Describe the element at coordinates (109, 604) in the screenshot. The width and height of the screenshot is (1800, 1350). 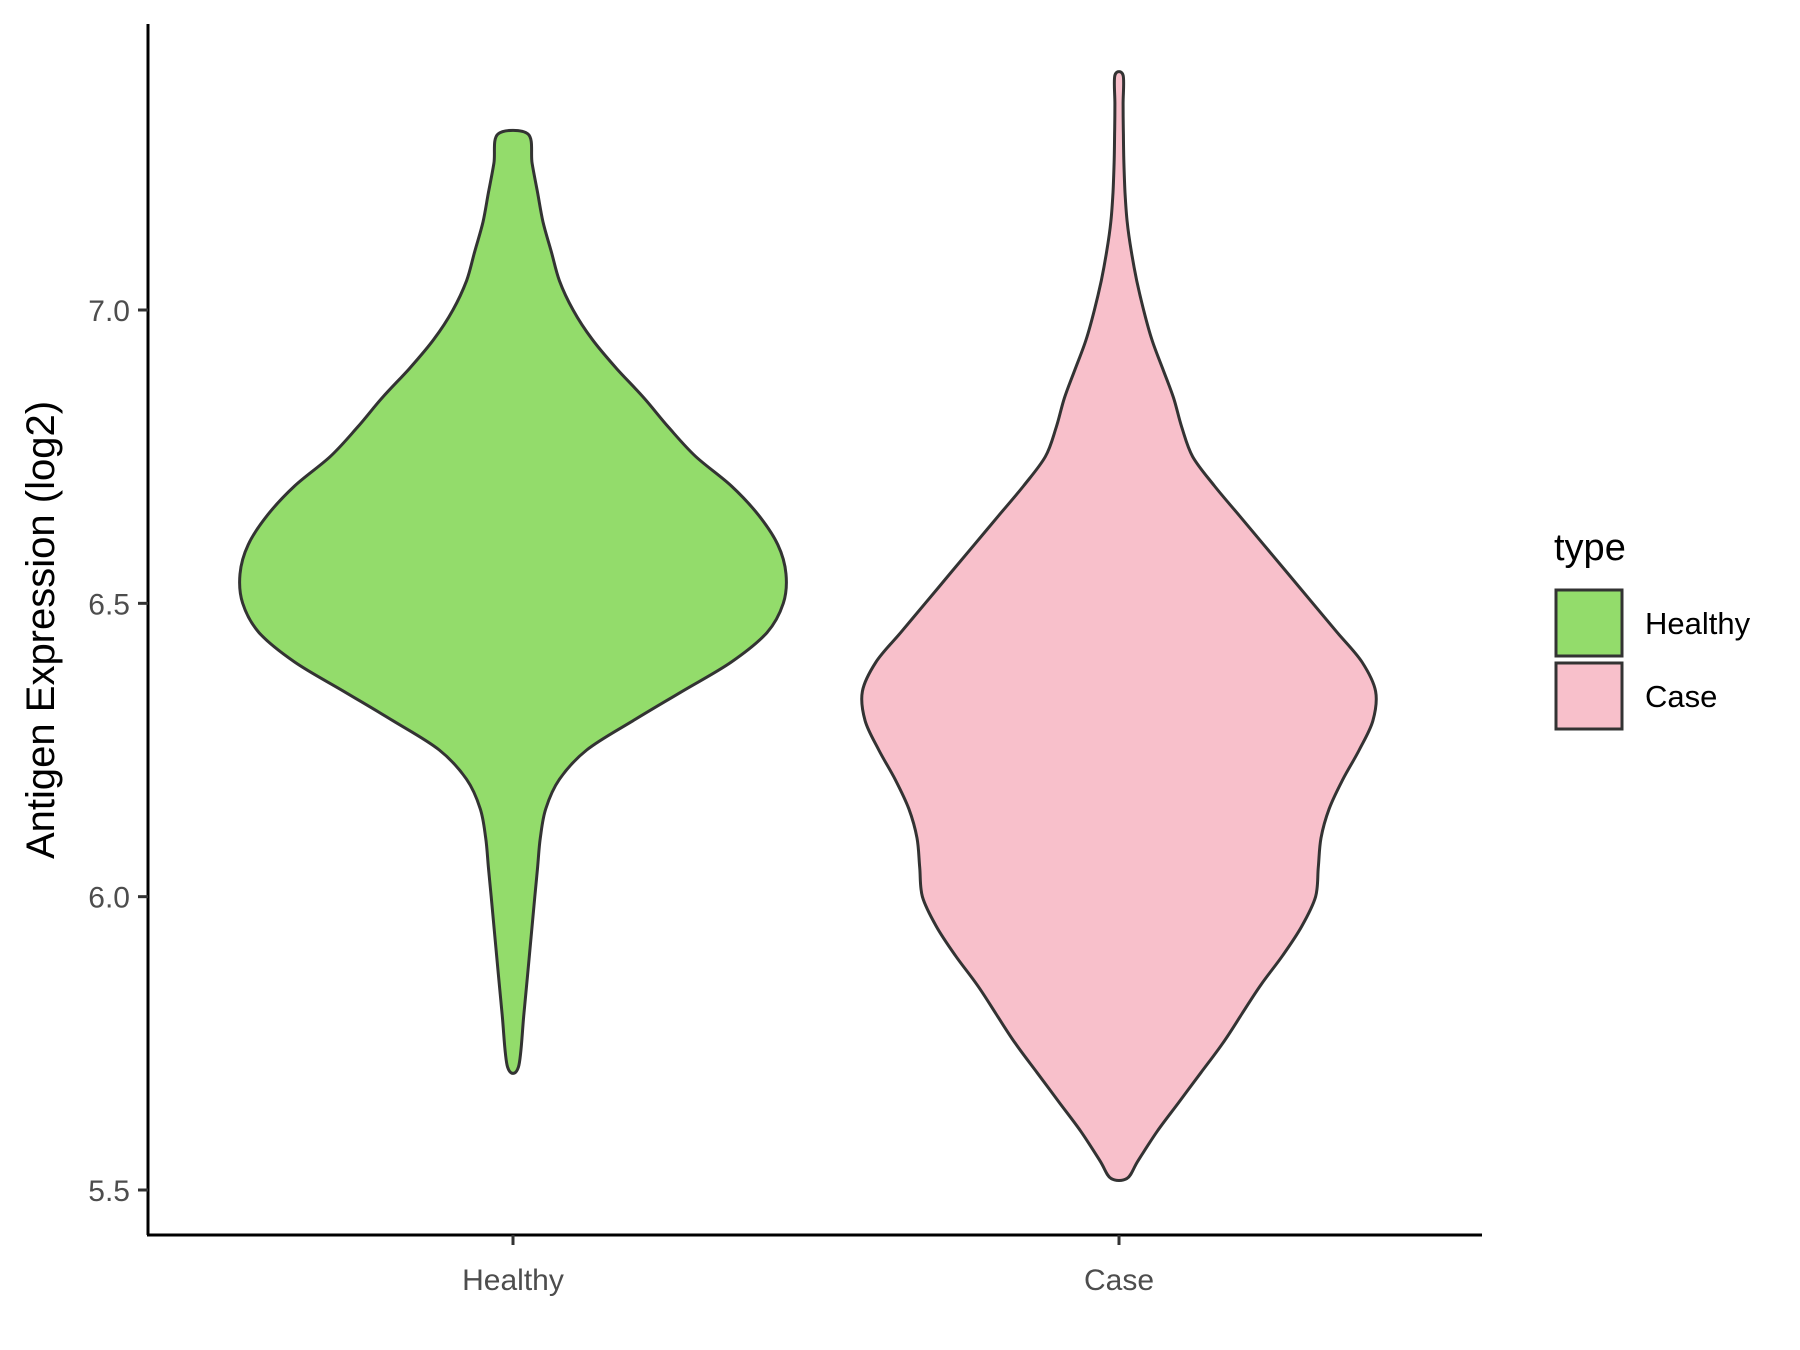
I see `y-tick-label: 6.5` at that location.